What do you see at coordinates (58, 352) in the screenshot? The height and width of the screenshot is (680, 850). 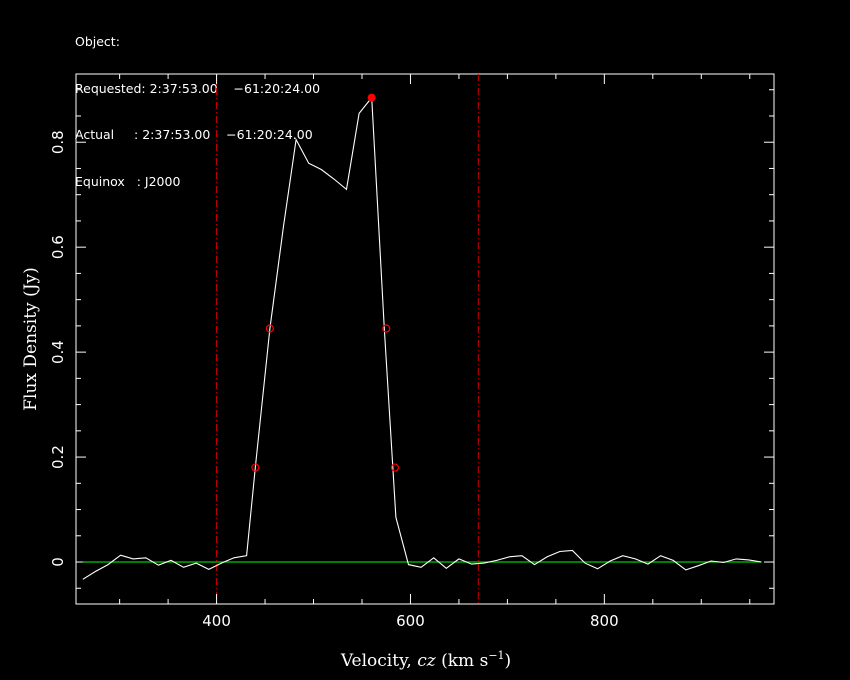 I see `y-tick-label: 0.4` at bounding box center [58, 352].